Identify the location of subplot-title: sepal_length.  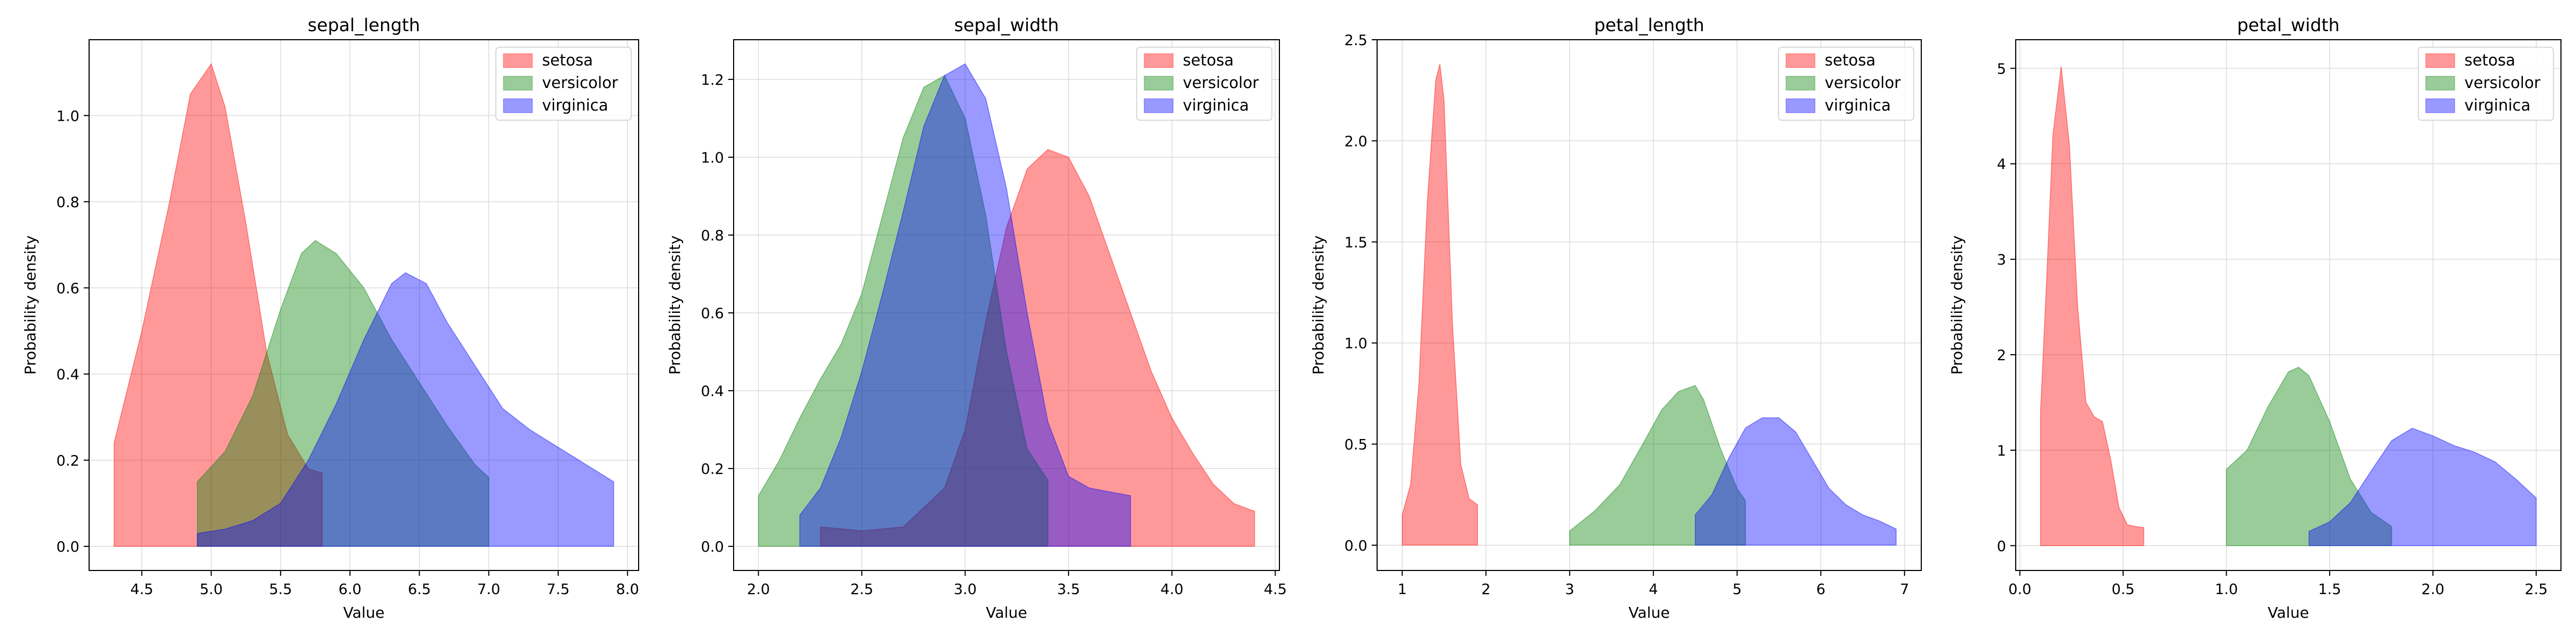
(364, 24).